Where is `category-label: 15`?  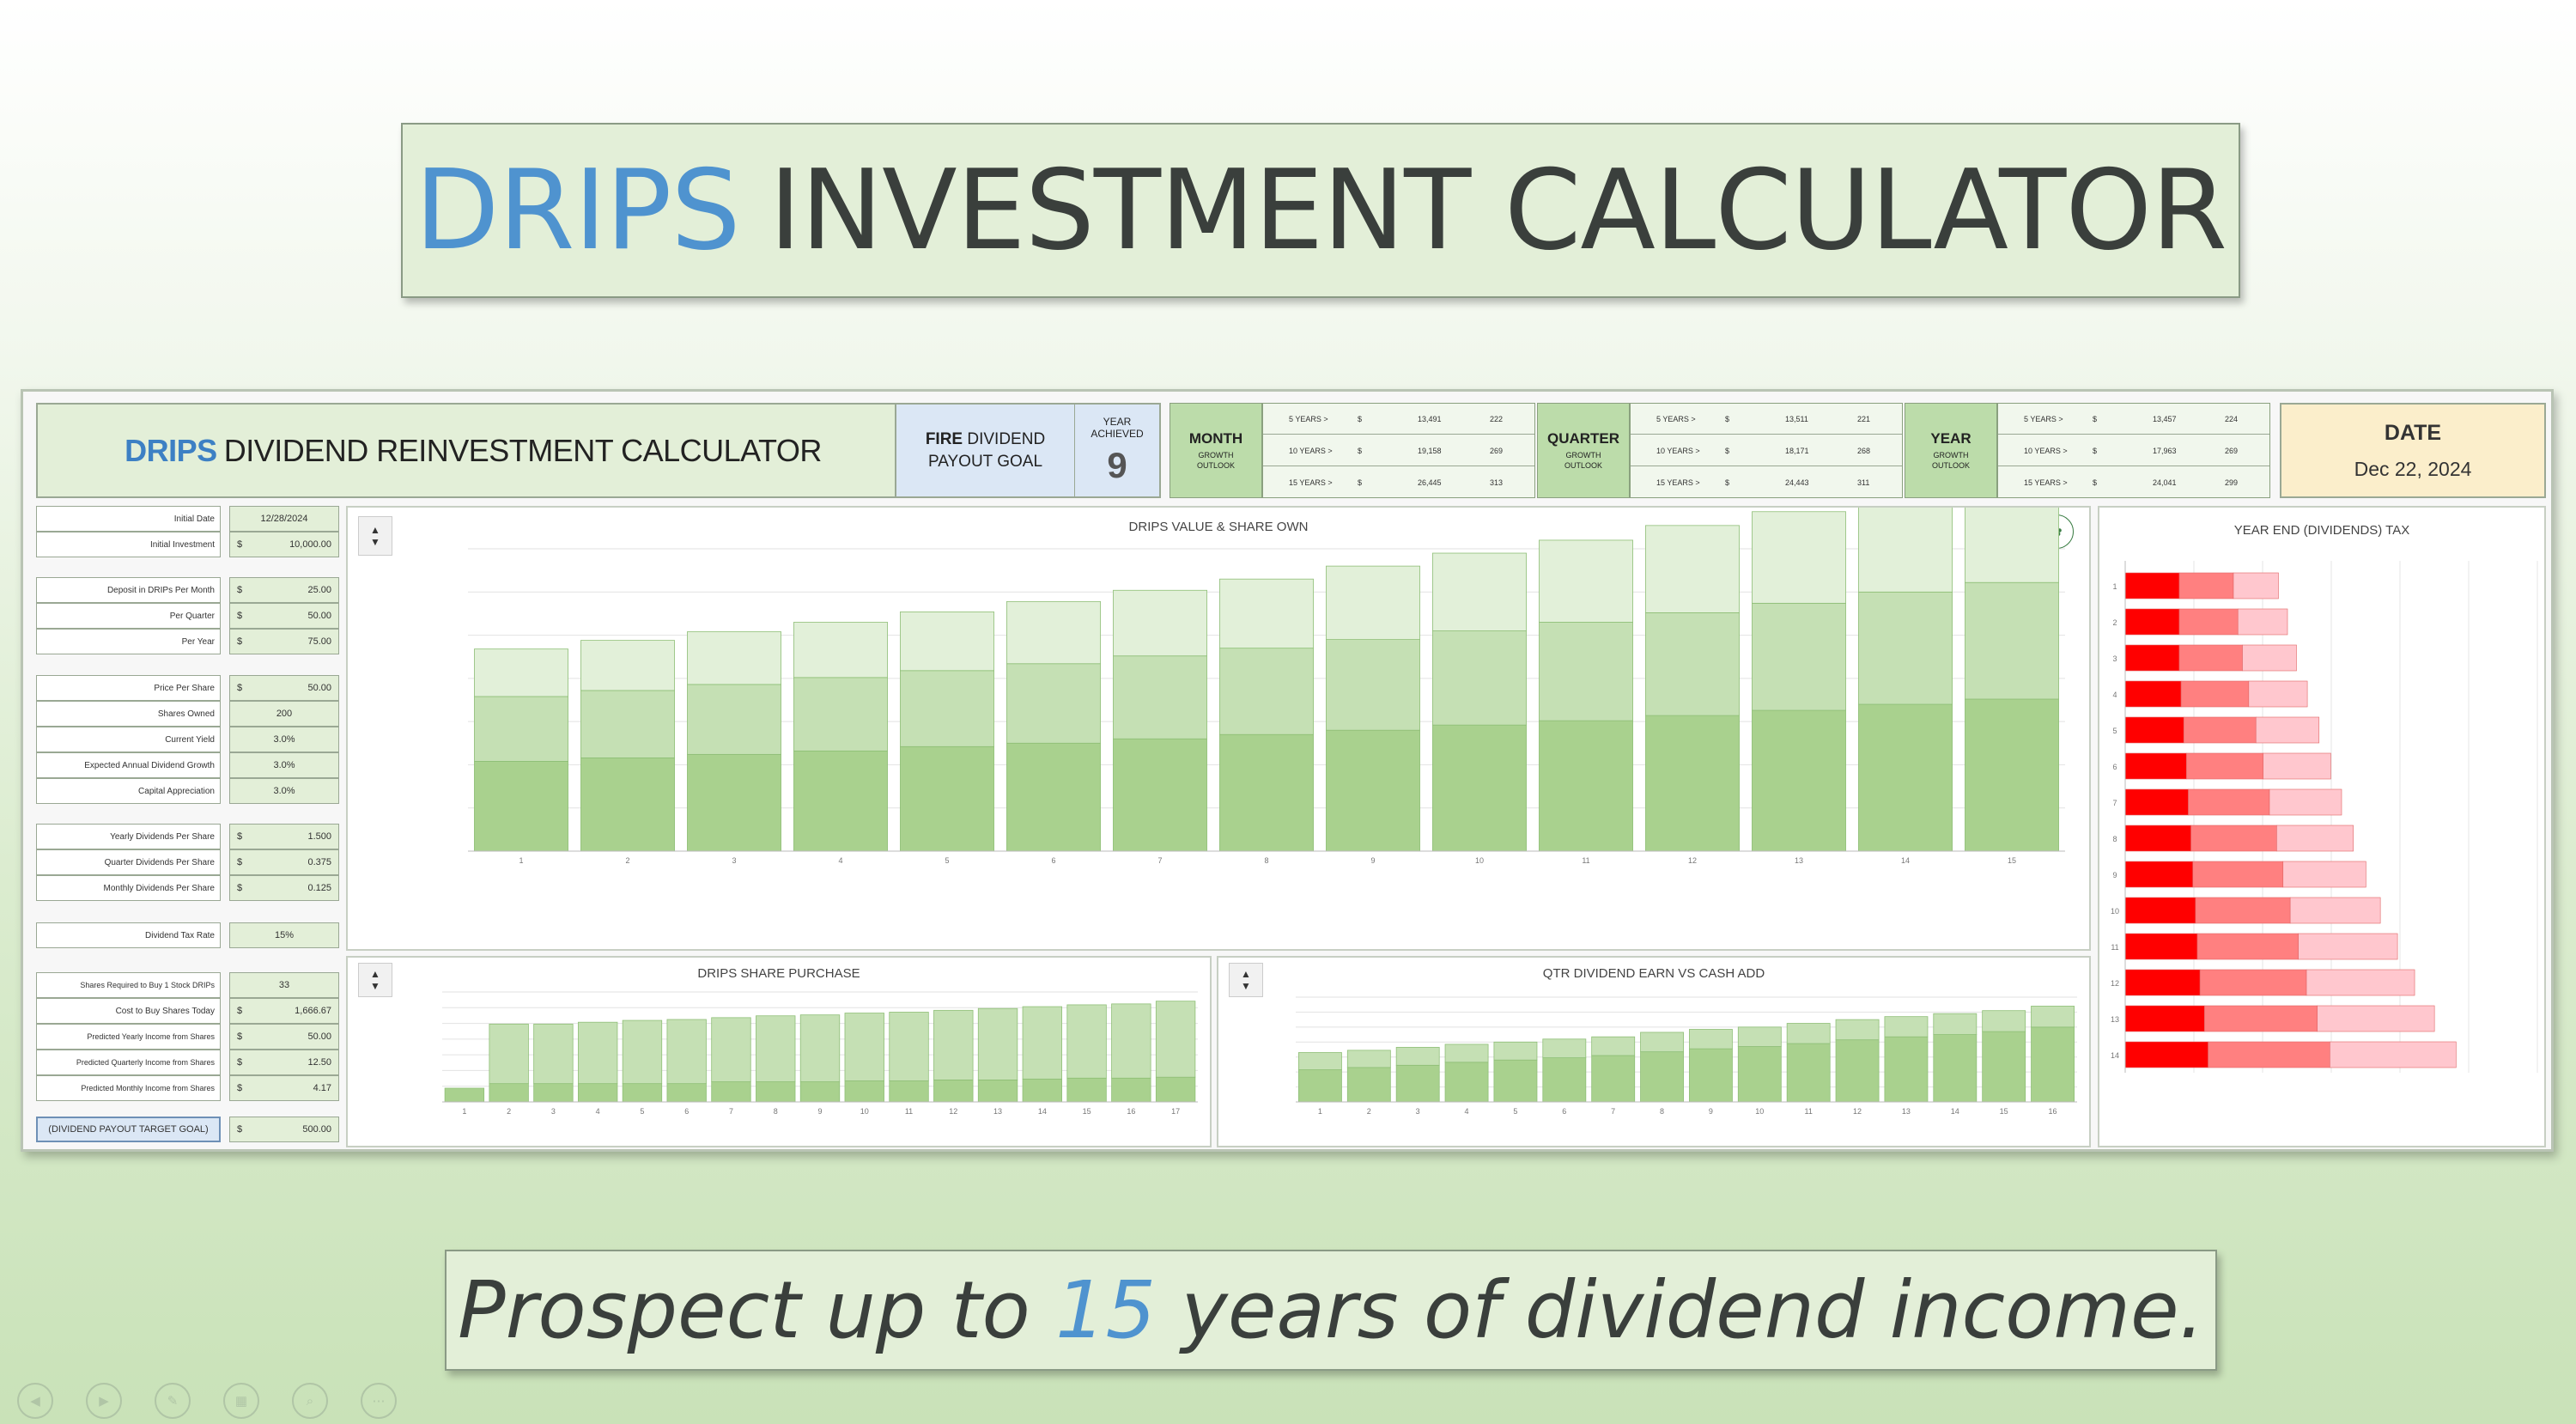 category-label: 15 is located at coordinates (2004, 1111).